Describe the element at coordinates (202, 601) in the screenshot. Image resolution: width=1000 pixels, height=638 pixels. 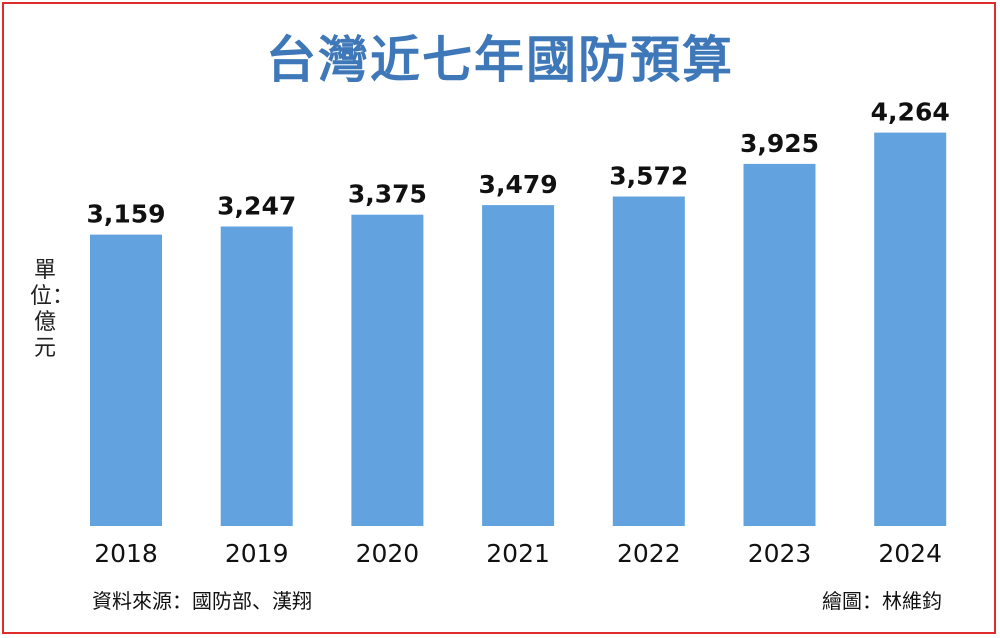
I see `source-note: 資料來源：國防部、漢翔` at that location.